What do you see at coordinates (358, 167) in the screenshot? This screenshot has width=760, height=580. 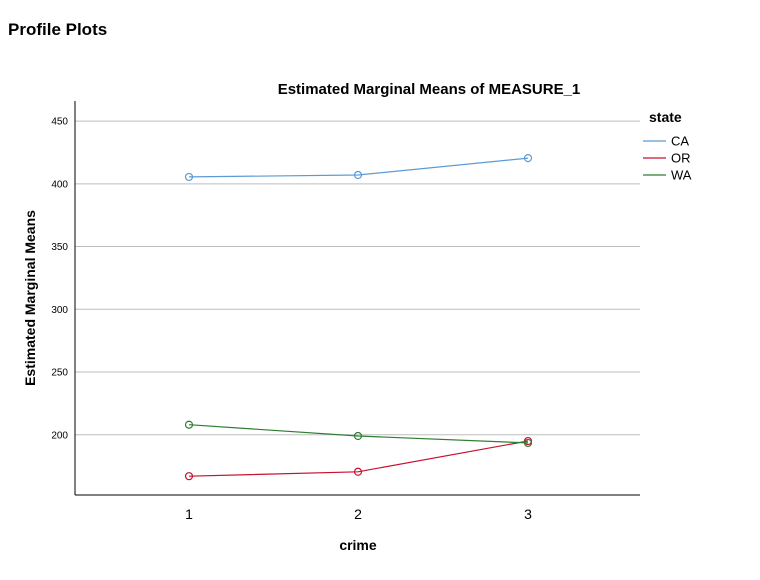 I see `series-line-ca` at bounding box center [358, 167].